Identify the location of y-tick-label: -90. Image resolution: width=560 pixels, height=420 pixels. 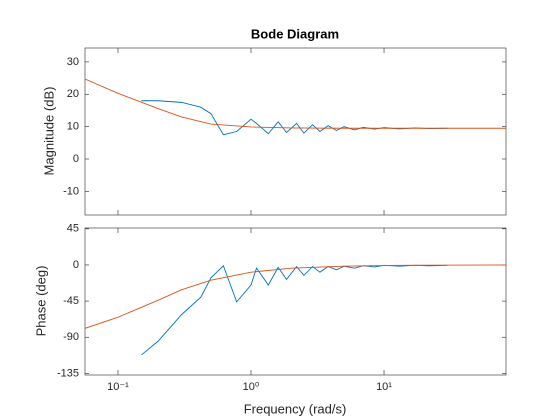
(71, 337).